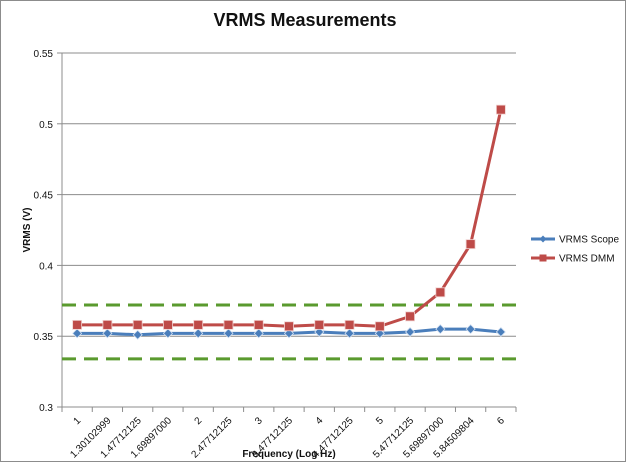  Describe the element at coordinates (589, 240) in the screenshot. I see `legend-label: VRMS Scope` at that location.